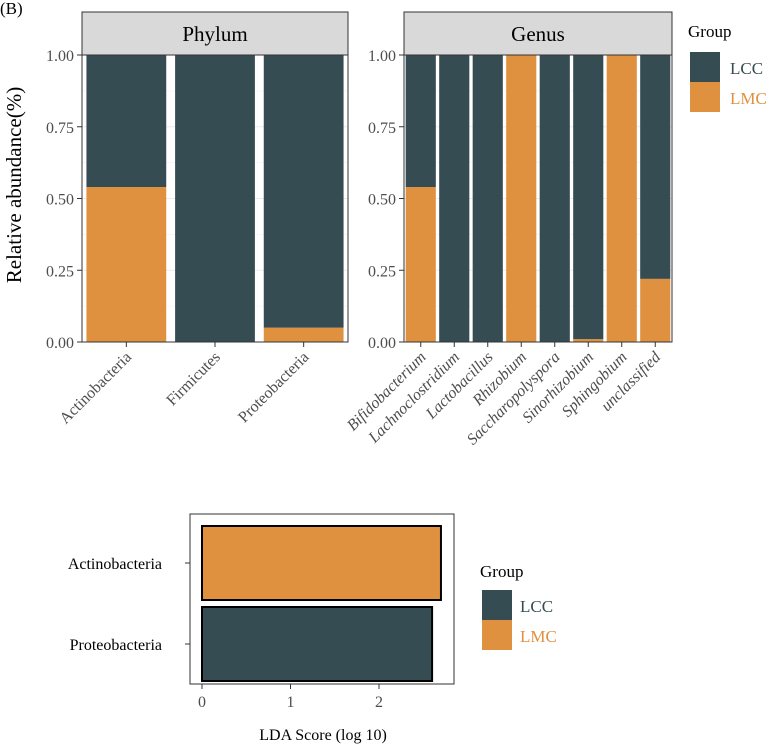 The image size is (776, 749). Describe the element at coordinates (536, 606) in the screenshot. I see `legend-bottom-label-lcc: LCC` at that location.